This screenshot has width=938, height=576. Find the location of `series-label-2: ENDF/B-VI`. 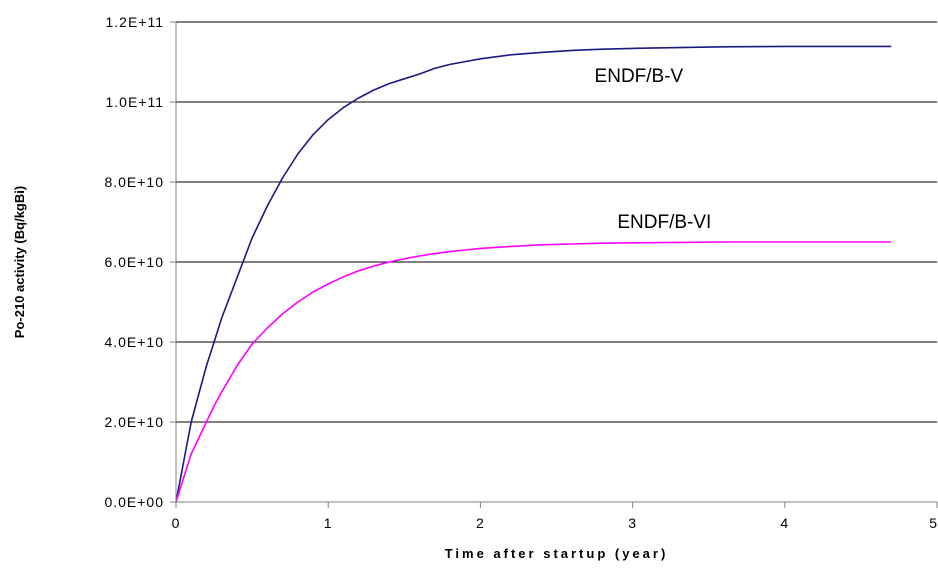

series-label-2: ENDF/B-VI is located at coordinates (664, 222).